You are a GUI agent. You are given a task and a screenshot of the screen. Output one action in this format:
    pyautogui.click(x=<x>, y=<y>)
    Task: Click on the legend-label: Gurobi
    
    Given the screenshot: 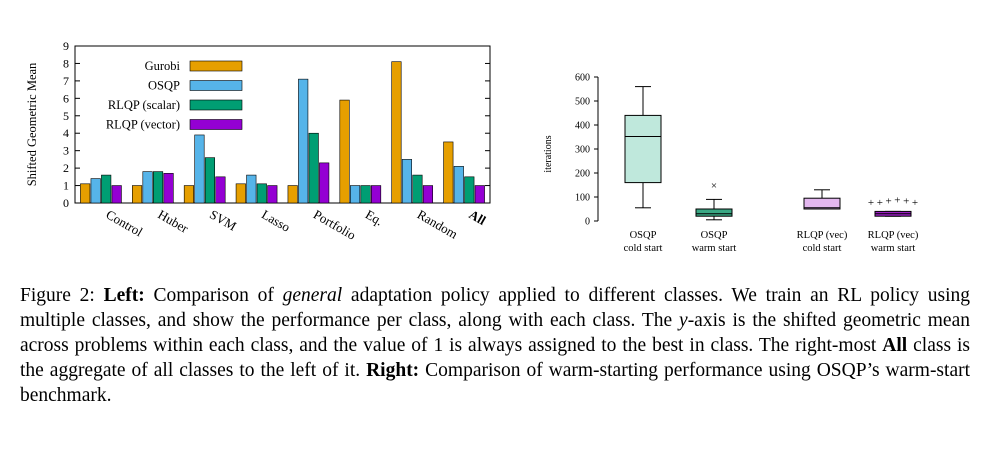 What is the action you would take?
    pyautogui.click(x=163, y=66)
    